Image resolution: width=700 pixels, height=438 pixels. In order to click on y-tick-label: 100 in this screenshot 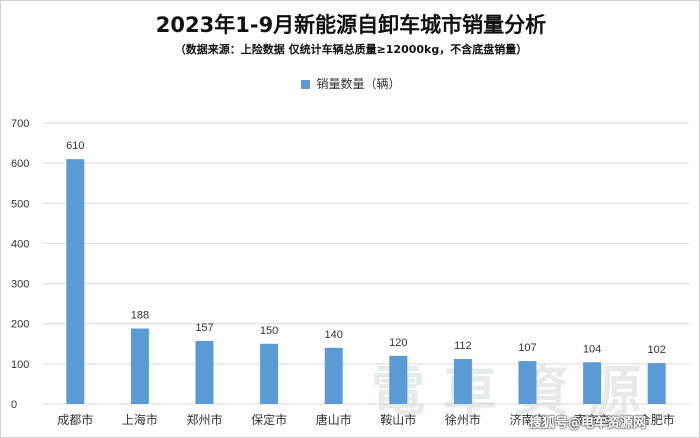, I will do `click(20, 365)`.